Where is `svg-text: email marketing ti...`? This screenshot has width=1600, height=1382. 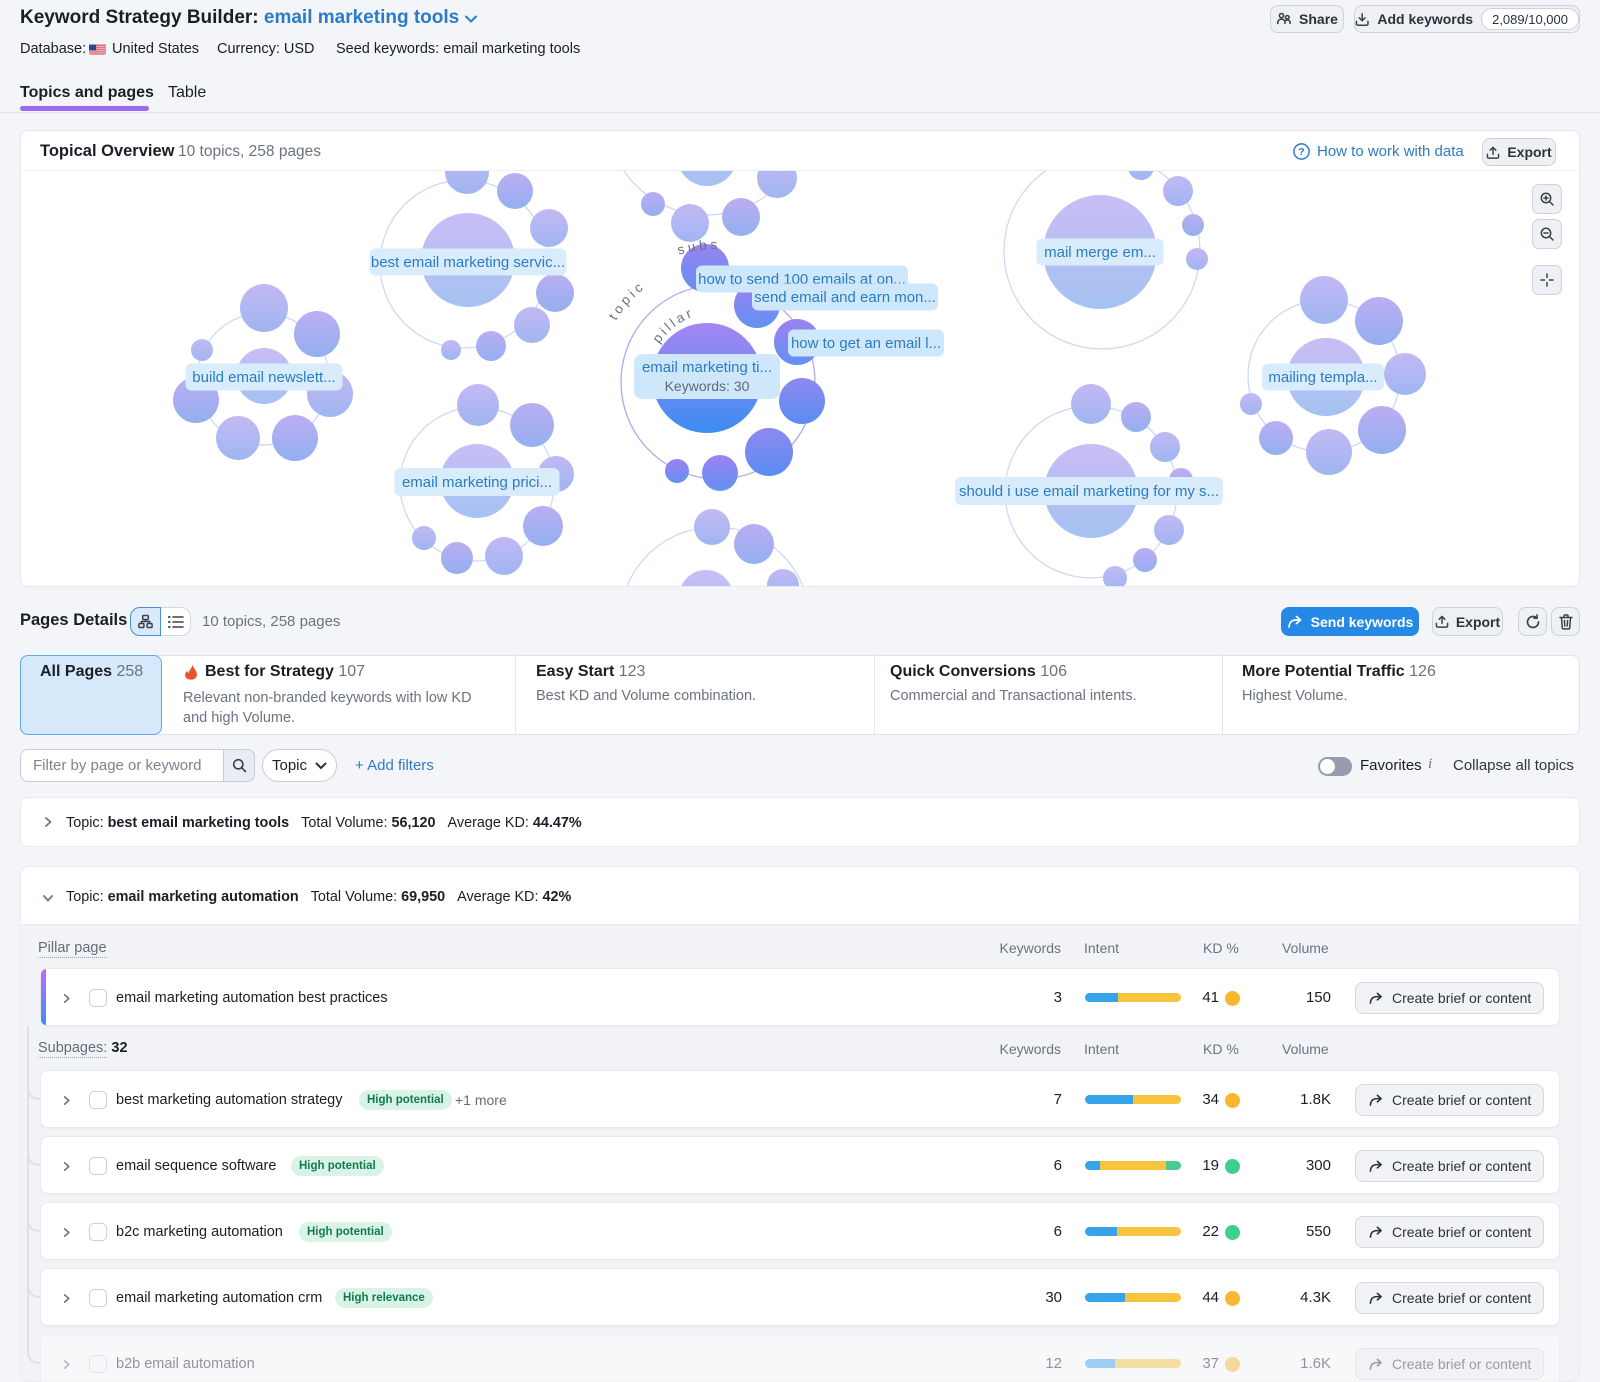 svg-text: email marketing ti... is located at coordinates (707, 367).